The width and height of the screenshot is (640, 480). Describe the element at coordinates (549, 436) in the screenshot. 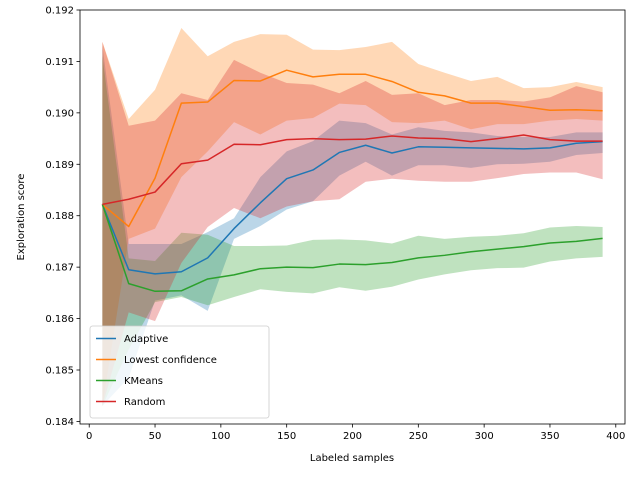

I see `x-tick-label: 350` at that location.